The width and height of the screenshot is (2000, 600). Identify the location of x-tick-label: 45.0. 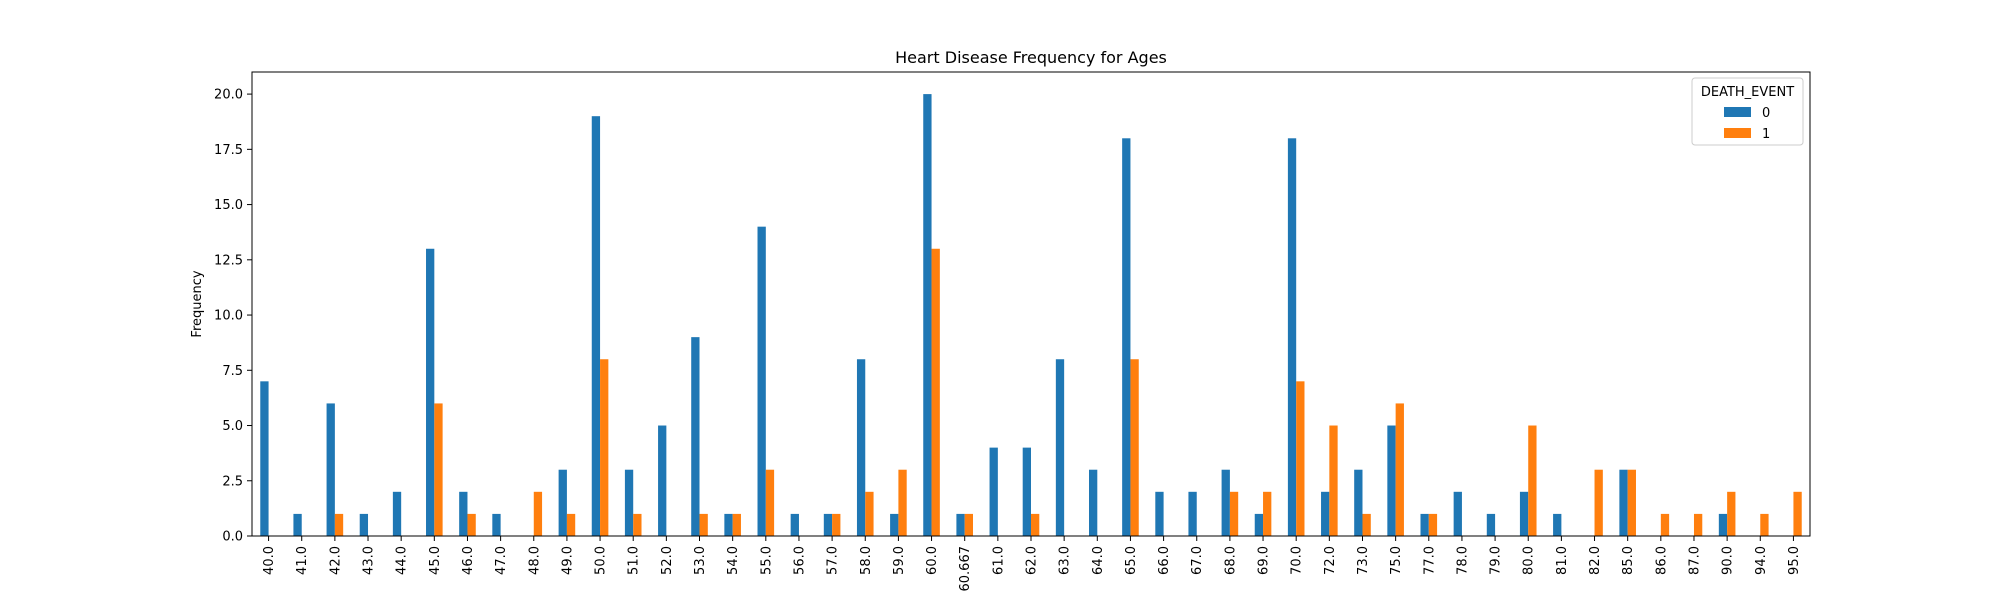
(435, 560).